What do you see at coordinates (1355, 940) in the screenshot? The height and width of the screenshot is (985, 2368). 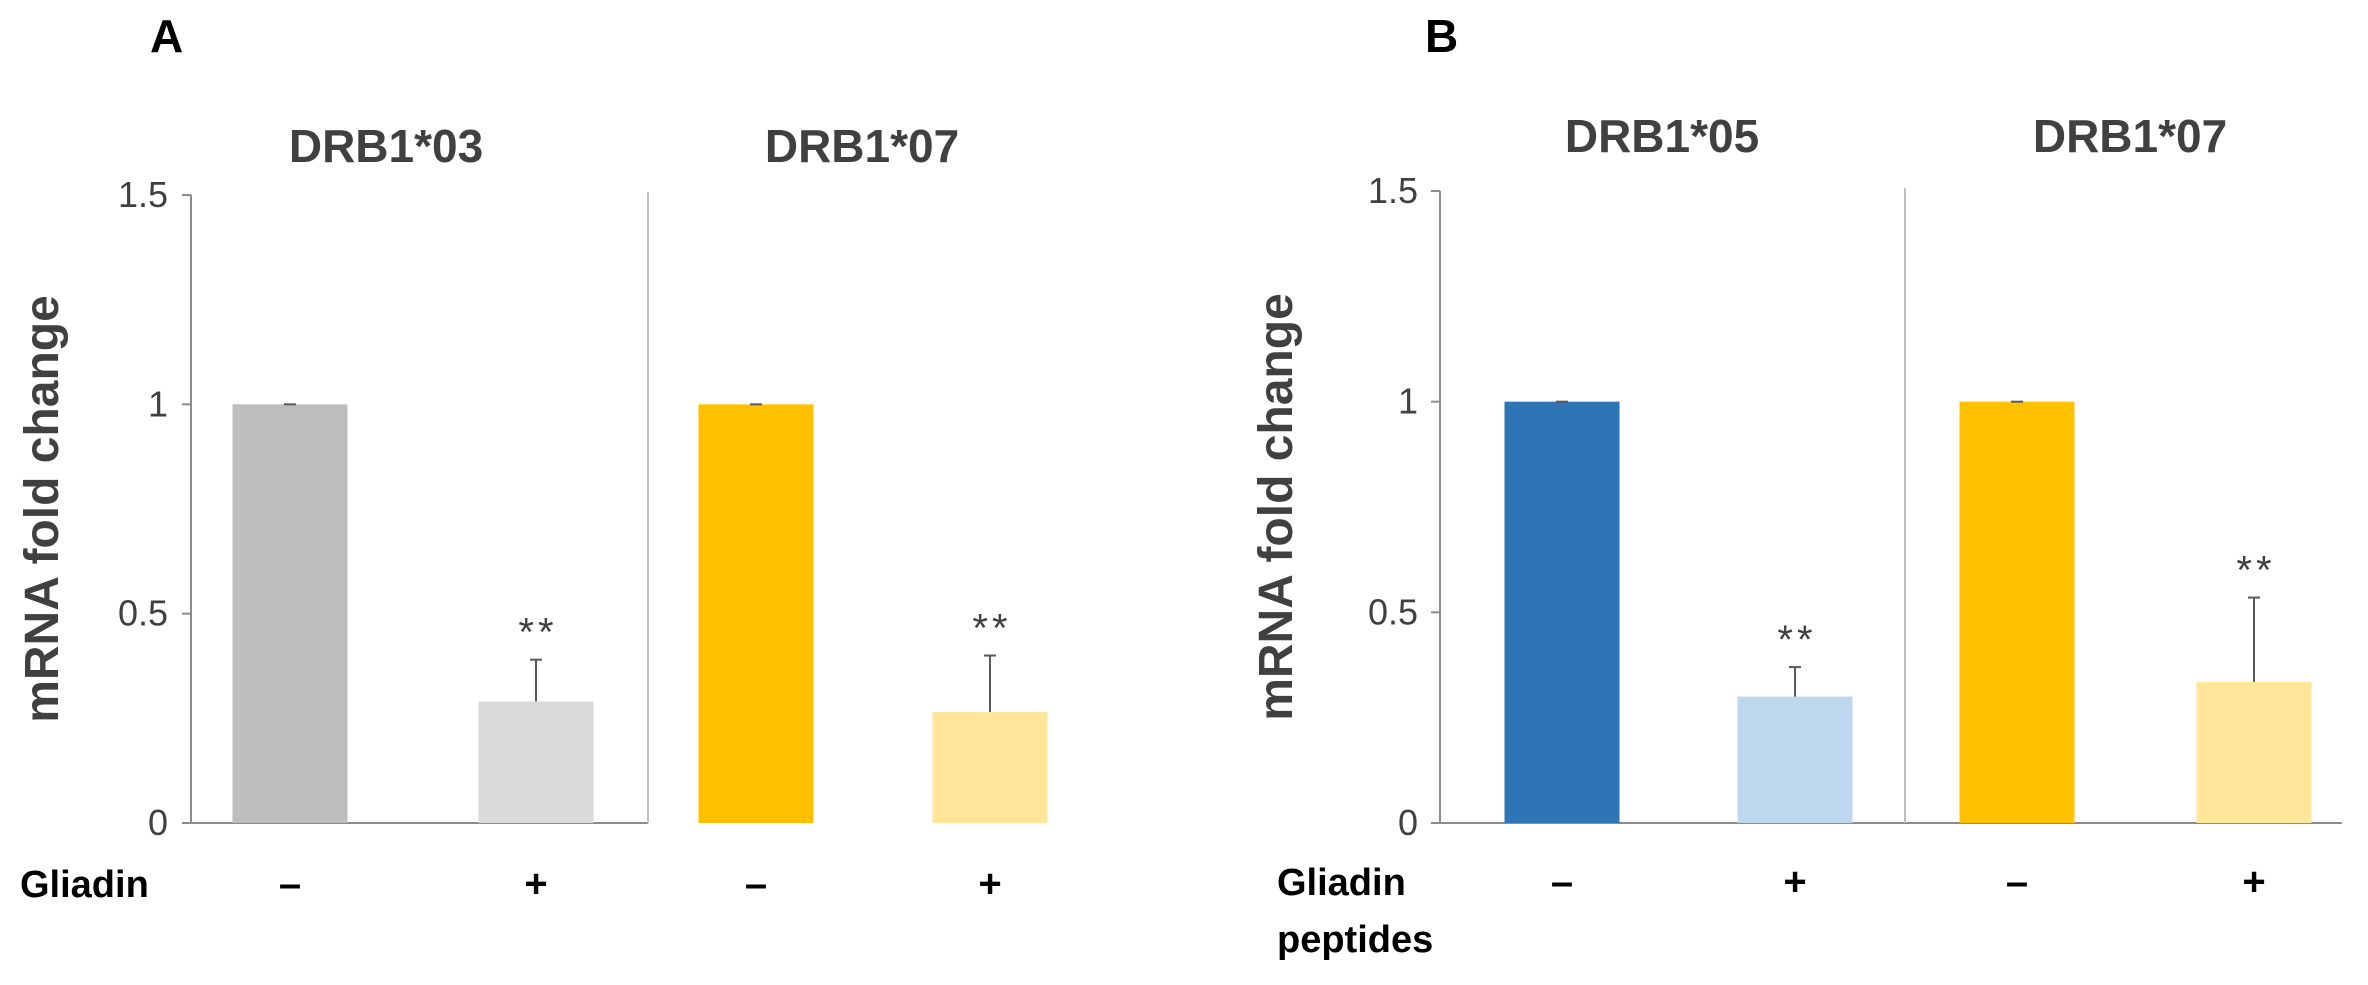 I see `panel-b-condition-label-line-2: peptides` at bounding box center [1355, 940].